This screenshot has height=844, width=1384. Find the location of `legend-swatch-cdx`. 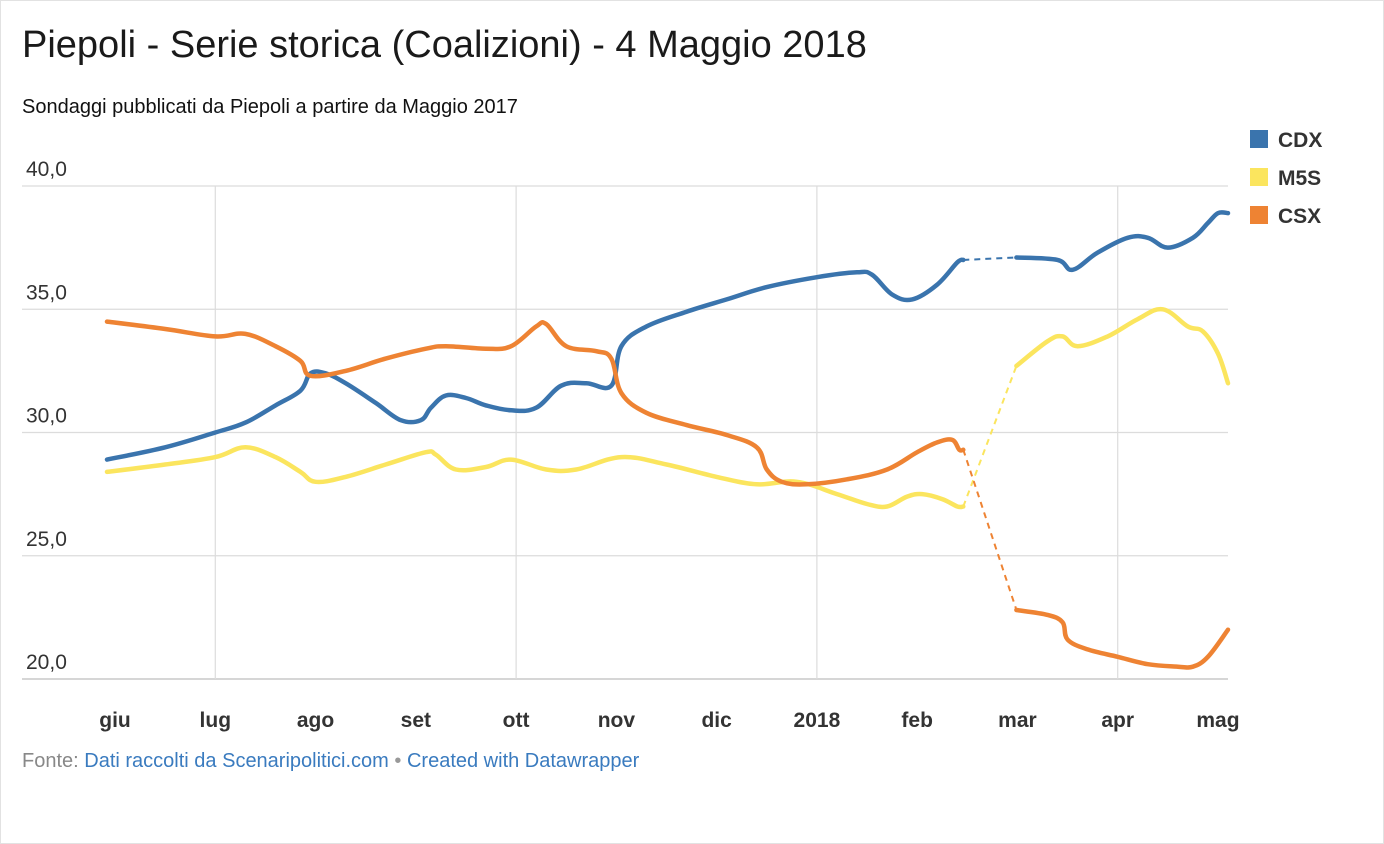

legend-swatch-cdx is located at coordinates (1259, 139).